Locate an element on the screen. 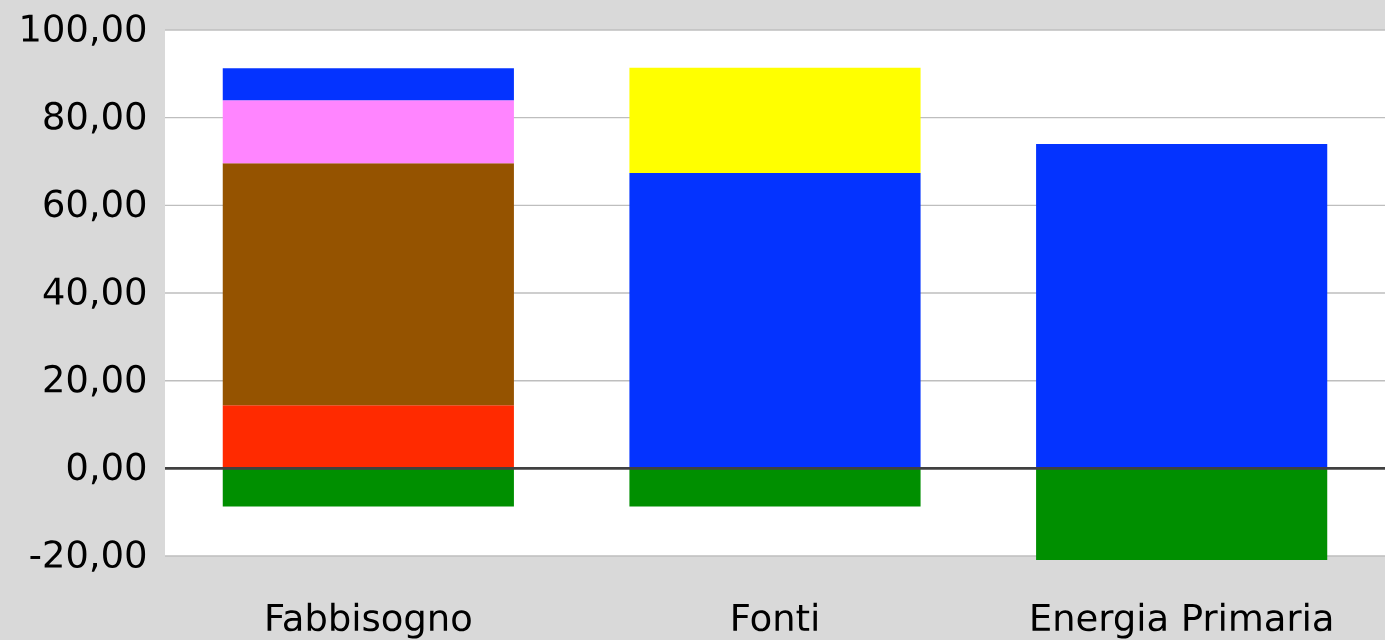  x-tick-label: Fabbisogno is located at coordinates (369, 620).